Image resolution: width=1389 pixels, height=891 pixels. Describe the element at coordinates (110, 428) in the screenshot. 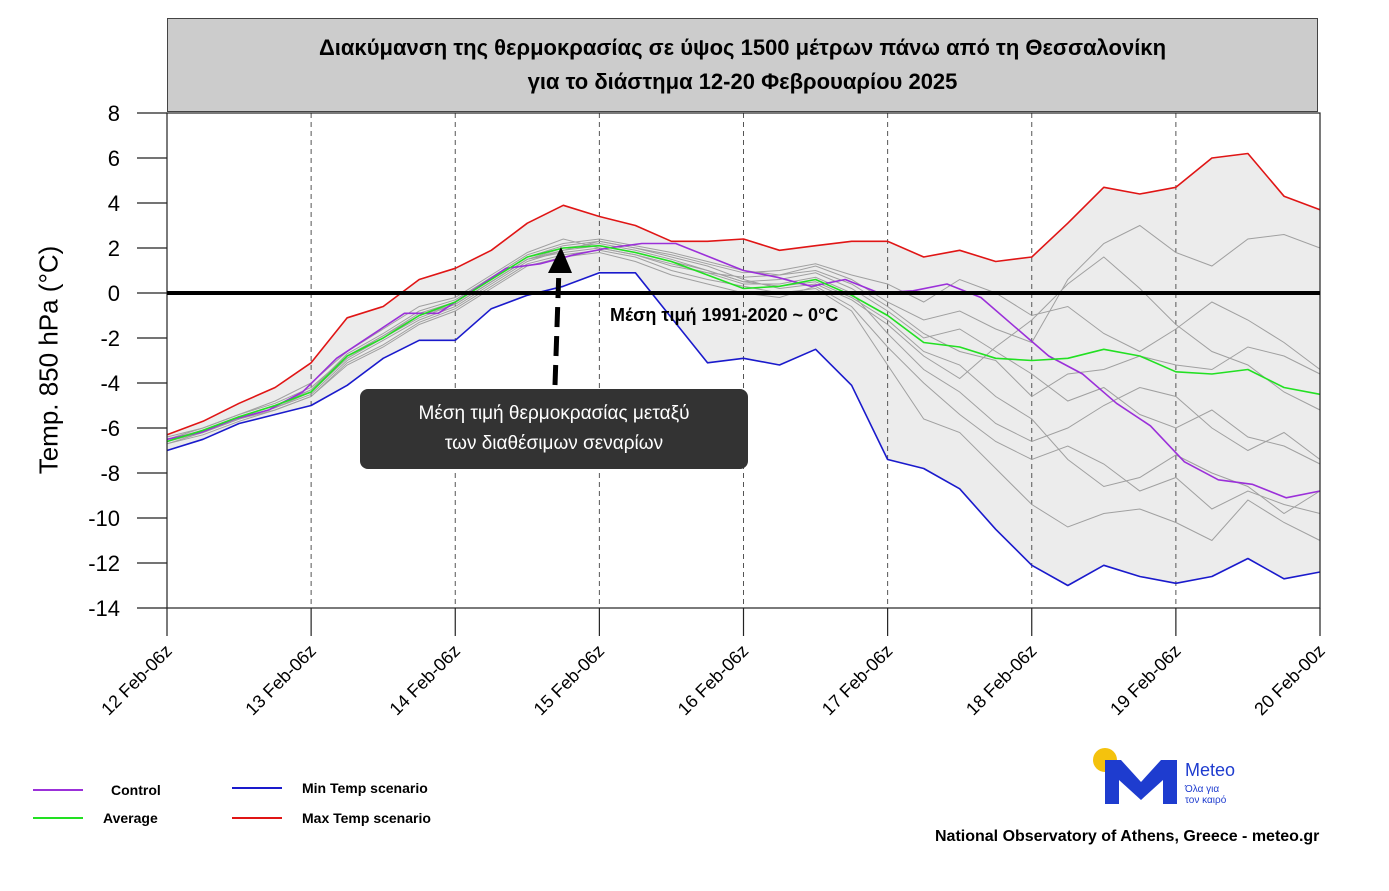

I see `y-tick-label: -6` at that location.